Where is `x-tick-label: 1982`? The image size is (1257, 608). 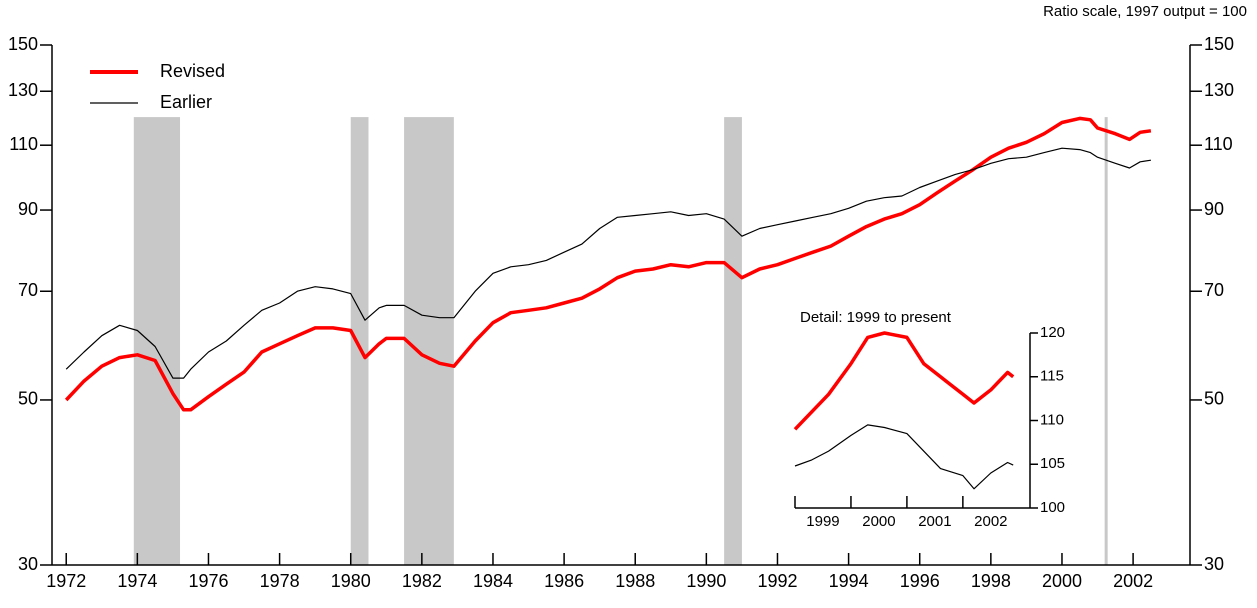
x-tick-label: 1982 is located at coordinates (422, 581).